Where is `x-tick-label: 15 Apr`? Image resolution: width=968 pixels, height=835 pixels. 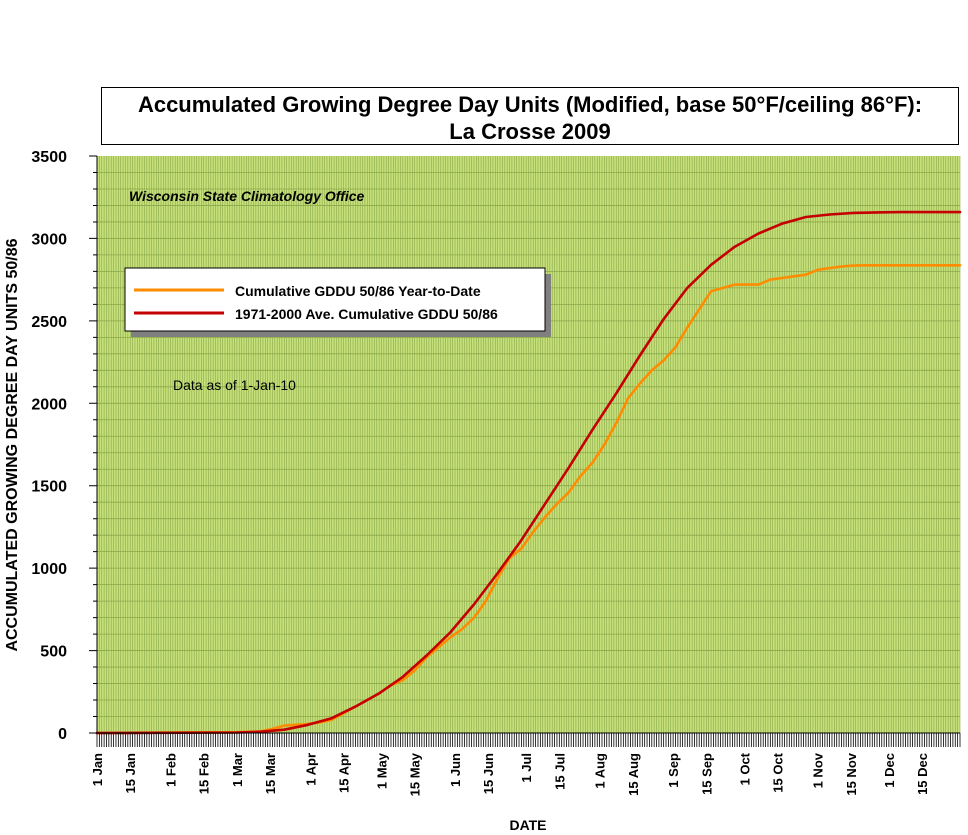 x-tick-label: 15 Apr is located at coordinates (344, 773).